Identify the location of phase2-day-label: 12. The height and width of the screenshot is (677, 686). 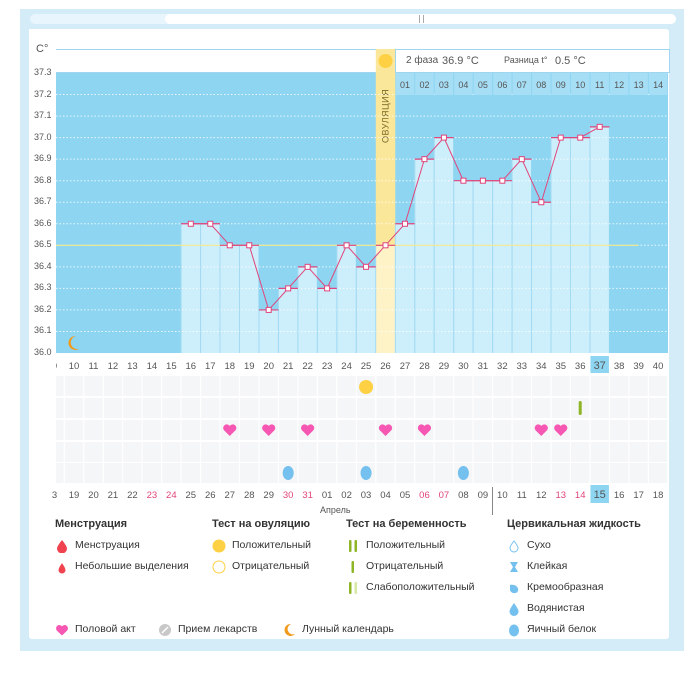
(619, 85).